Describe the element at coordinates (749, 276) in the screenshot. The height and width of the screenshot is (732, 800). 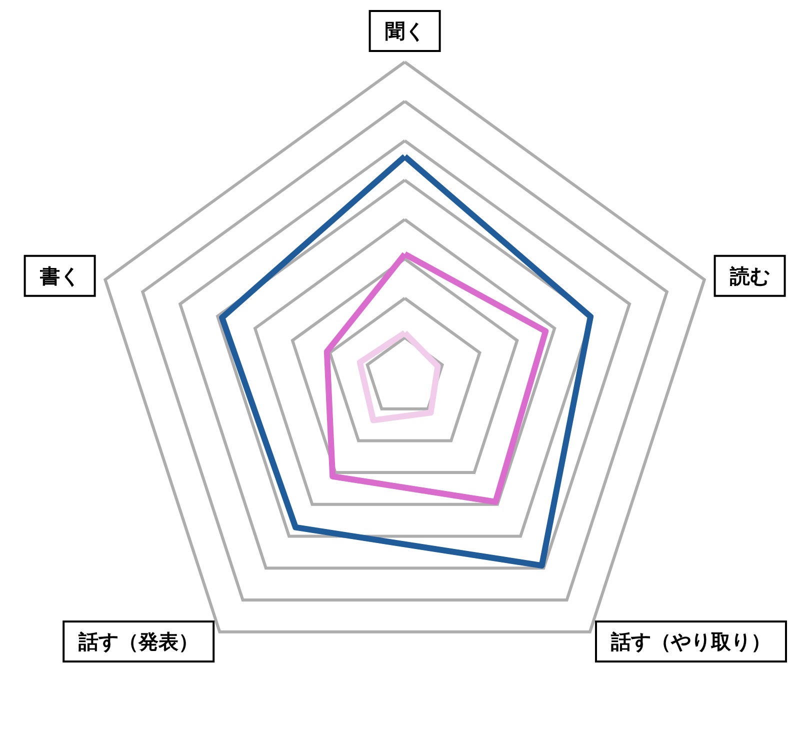
I see `spoke-label: 読む` at that location.